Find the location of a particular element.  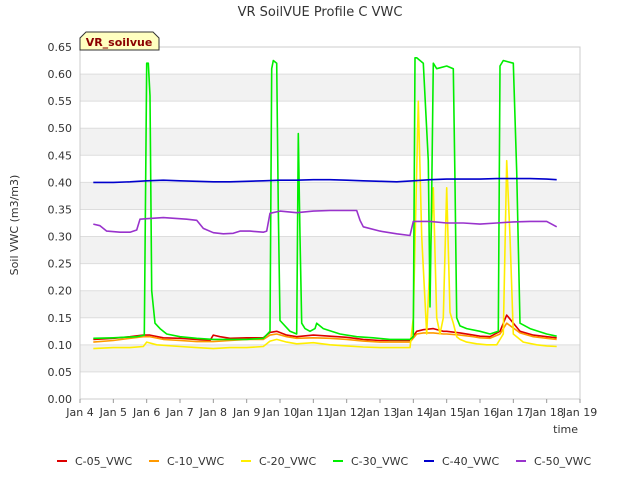

x-tick-label: Jan 13 is located at coordinates (379, 412).